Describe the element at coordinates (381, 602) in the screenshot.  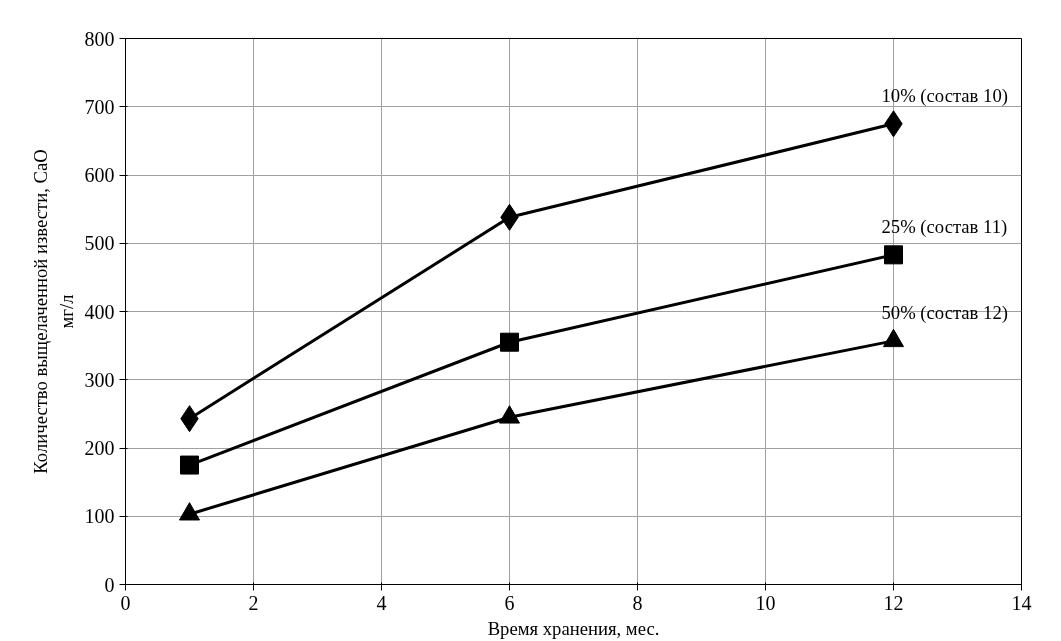
I see `x-tick-label: 4` at that location.